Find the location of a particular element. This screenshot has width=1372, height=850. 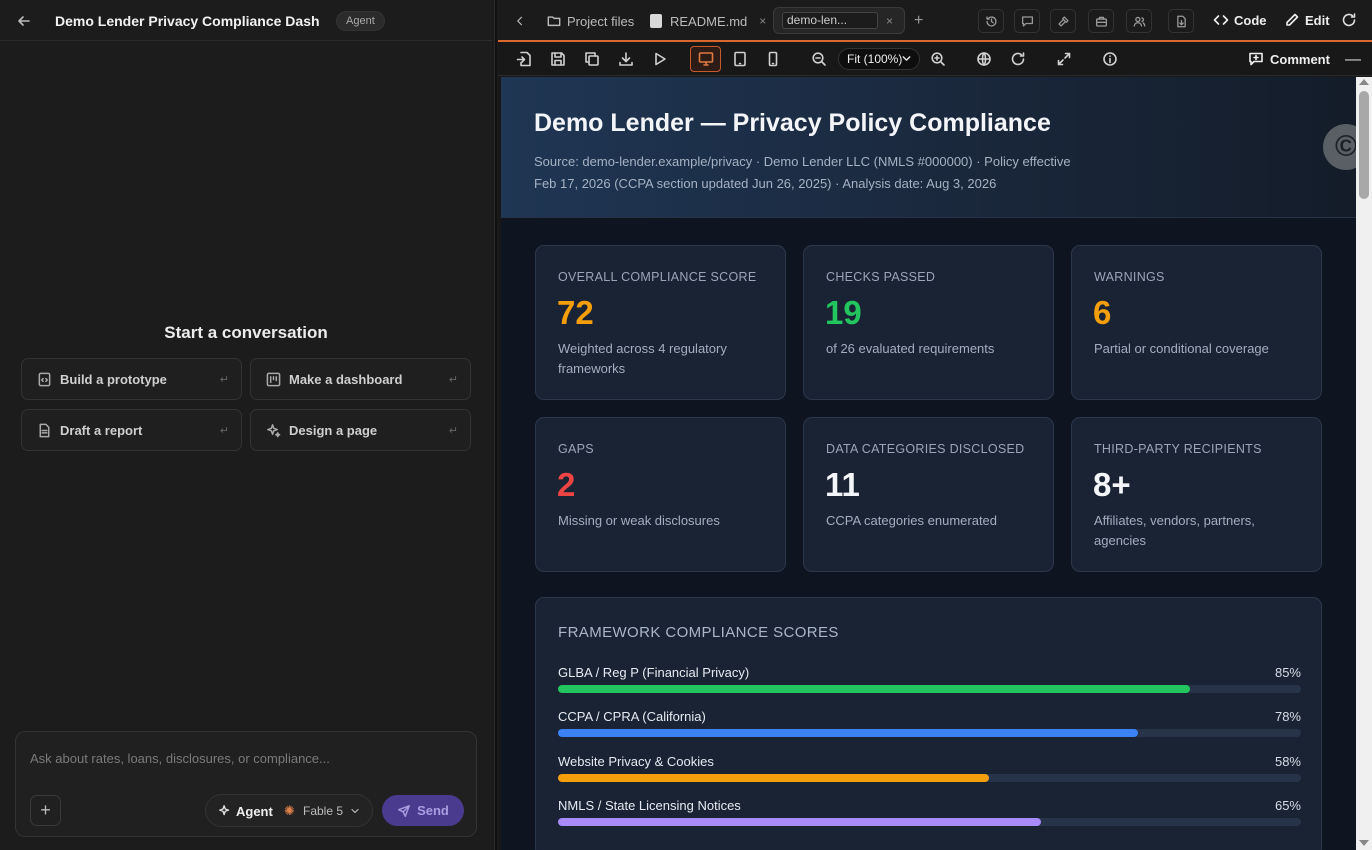

kpi-value: 19 is located at coordinates (843, 312).